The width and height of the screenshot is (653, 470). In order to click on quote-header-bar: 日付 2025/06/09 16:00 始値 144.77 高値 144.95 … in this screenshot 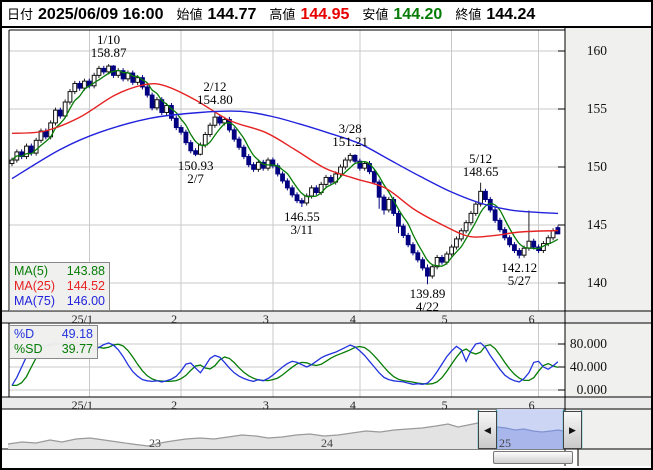, I will do `click(326, 15)`.